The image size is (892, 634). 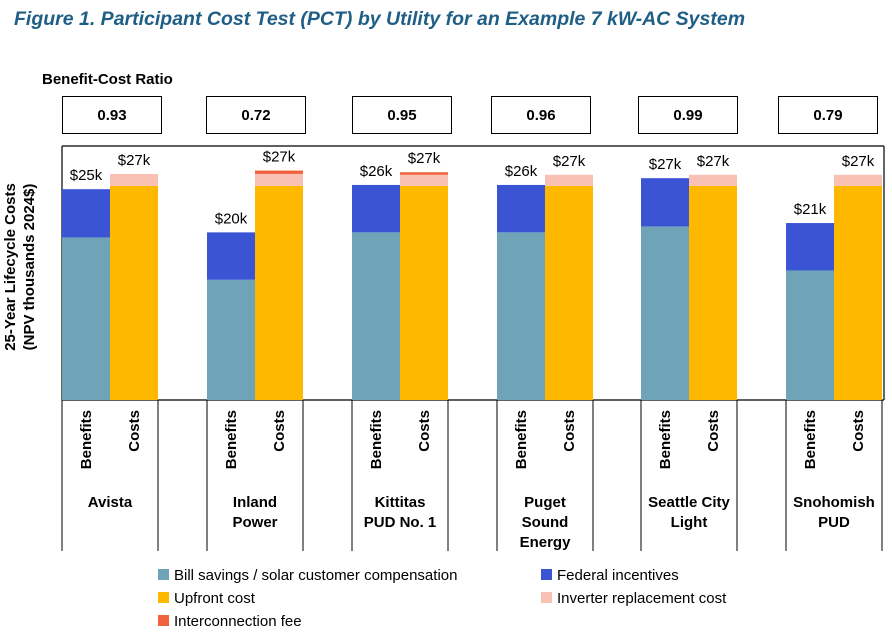 I want to click on data-label-seattle-city-light-costs: $27k, so click(x=713, y=161).